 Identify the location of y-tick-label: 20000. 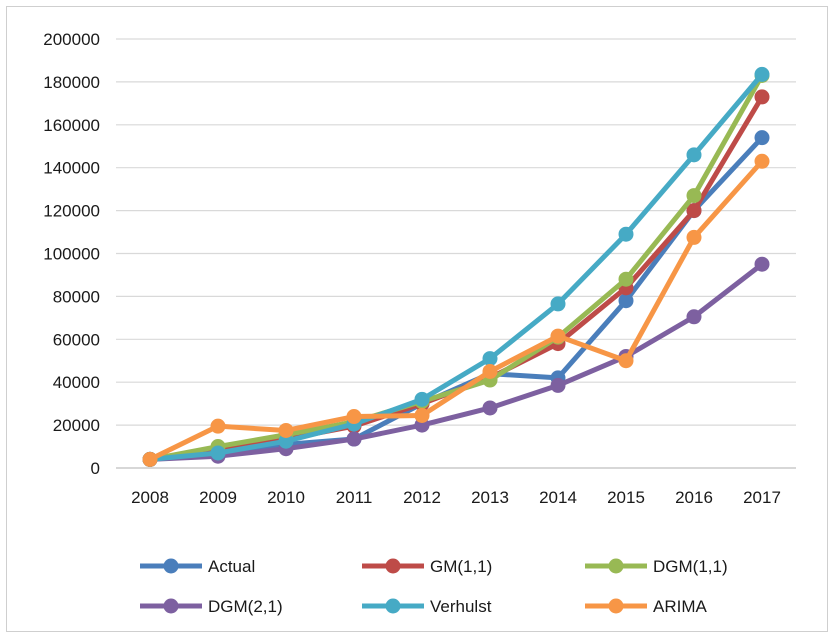
(76, 425).